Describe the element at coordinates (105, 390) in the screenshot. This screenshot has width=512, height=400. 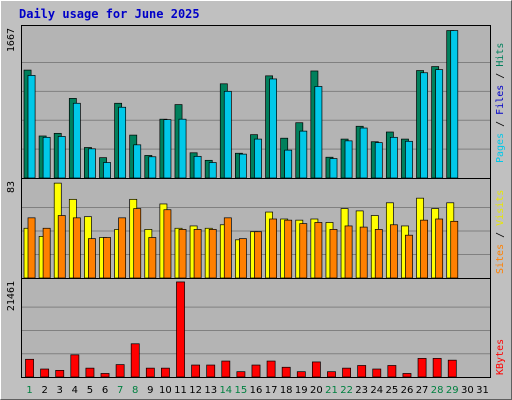
I see `x-tick-label: 6` at that location.